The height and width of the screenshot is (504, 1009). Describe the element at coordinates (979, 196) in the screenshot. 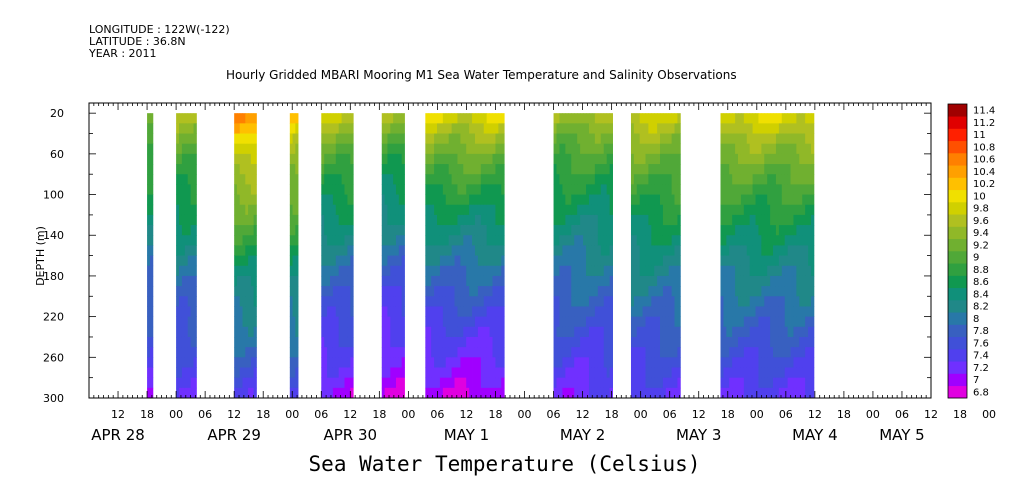

I see `colorbar-label: 10` at that location.